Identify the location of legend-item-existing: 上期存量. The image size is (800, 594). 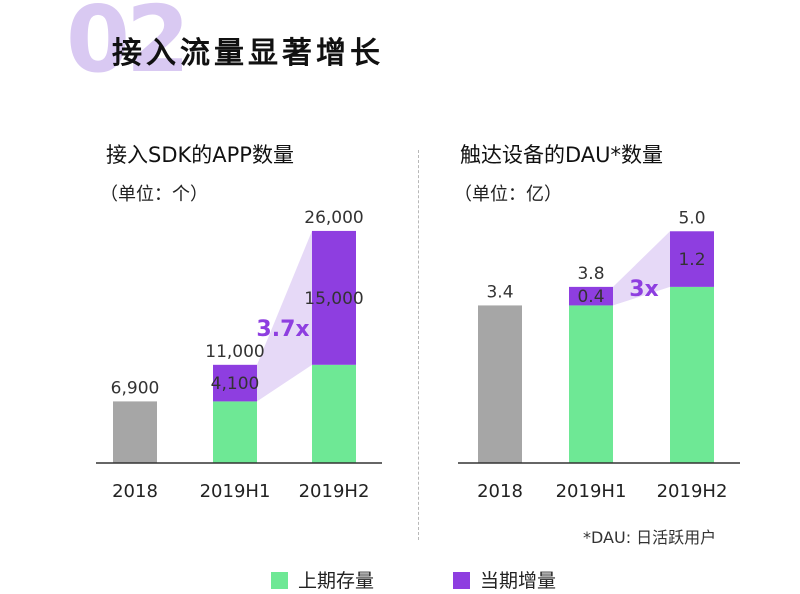
(322, 579).